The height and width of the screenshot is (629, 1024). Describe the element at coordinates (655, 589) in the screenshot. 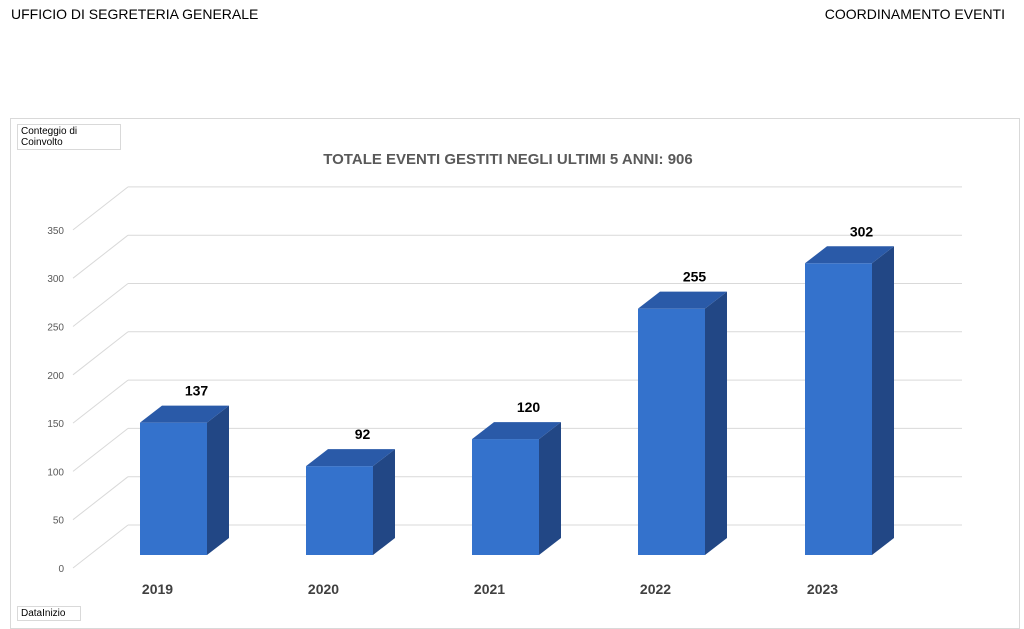

I see `x-tick-label: 2022` at that location.